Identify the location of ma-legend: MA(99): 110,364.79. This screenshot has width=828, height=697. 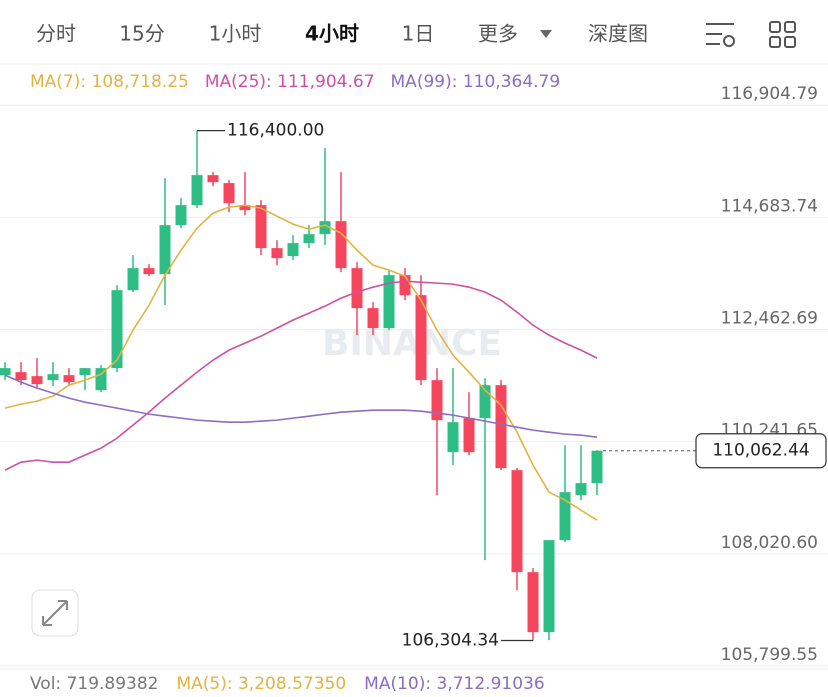
(476, 82).